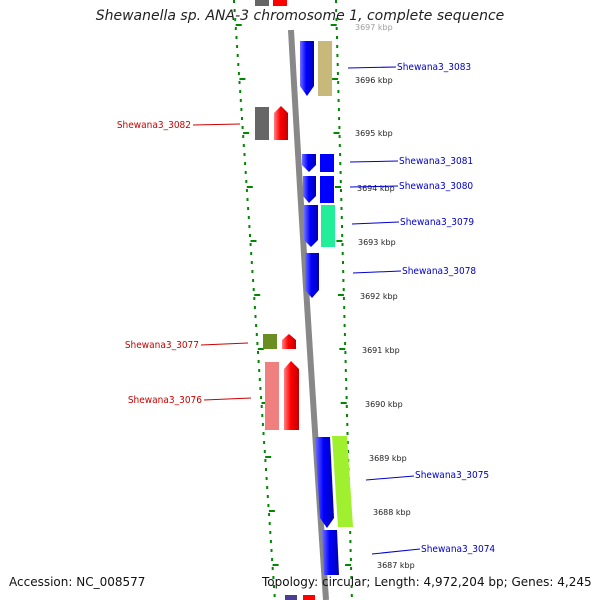 Image resolution: width=600 pixels, height=600 pixels. I want to click on gene-shewana3-3082: Shewana3_3082, so click(202, 123).